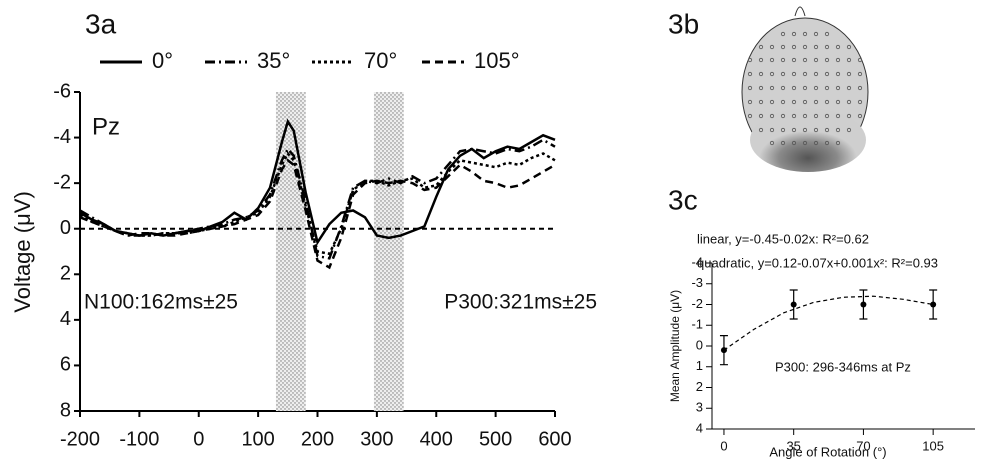 The height and width of the screenshot is (464, 992). Describe the element at coordinates (817, 262) in the screenshot. I see `annotation: quadratic, y=0.12-0.07x+0.001x²: R²=0.93` at that location.